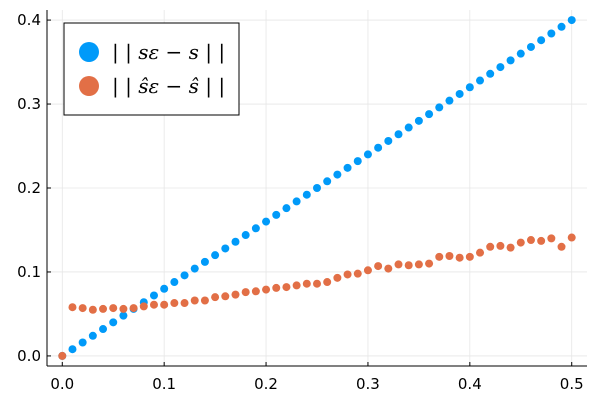 The width and height of the screenshot is (600, 400). Describe the element at coordinates (29, 188) in the screenshot. I see `y-tick-label: 0.2` at that location.